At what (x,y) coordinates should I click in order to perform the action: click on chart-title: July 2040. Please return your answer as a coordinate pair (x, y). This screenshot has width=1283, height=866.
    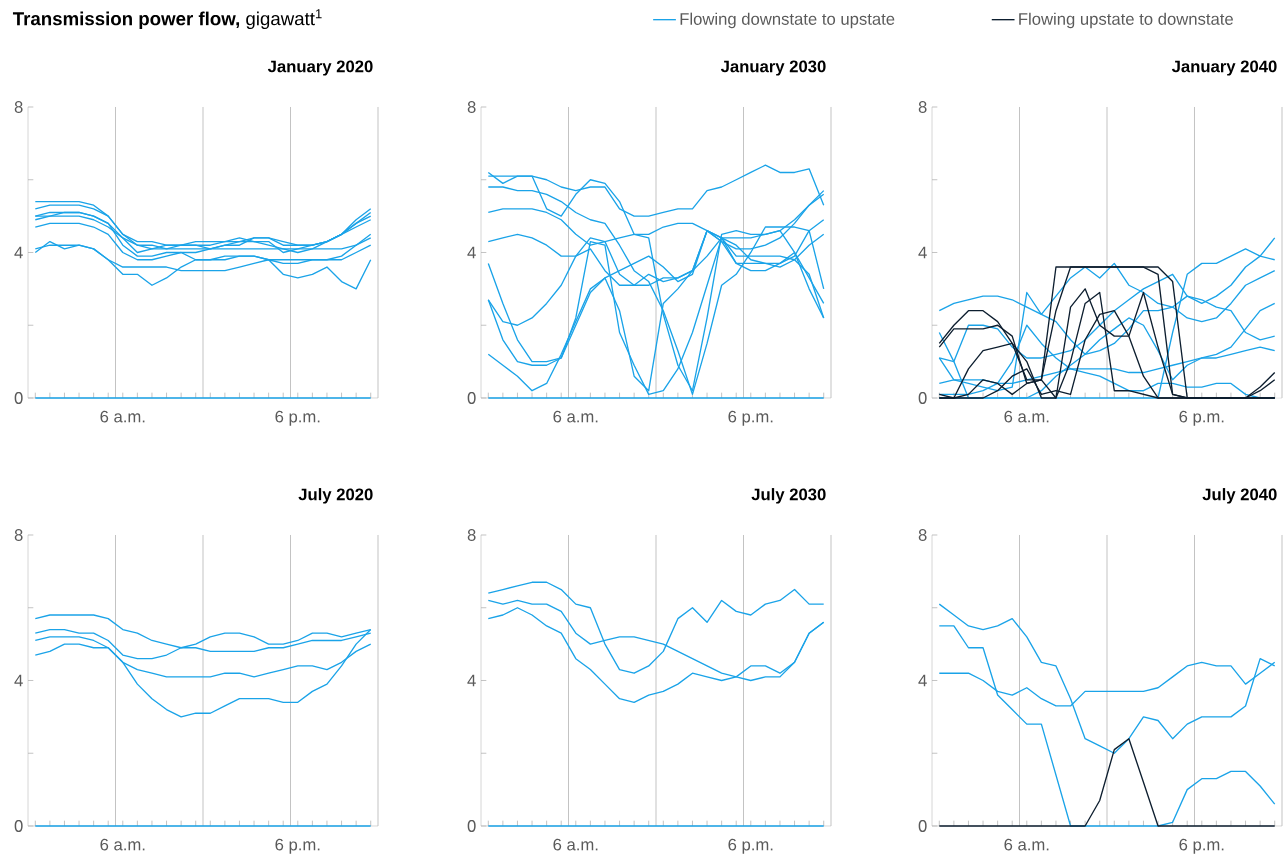
    Looking at the image, I should click on (1239, 496).